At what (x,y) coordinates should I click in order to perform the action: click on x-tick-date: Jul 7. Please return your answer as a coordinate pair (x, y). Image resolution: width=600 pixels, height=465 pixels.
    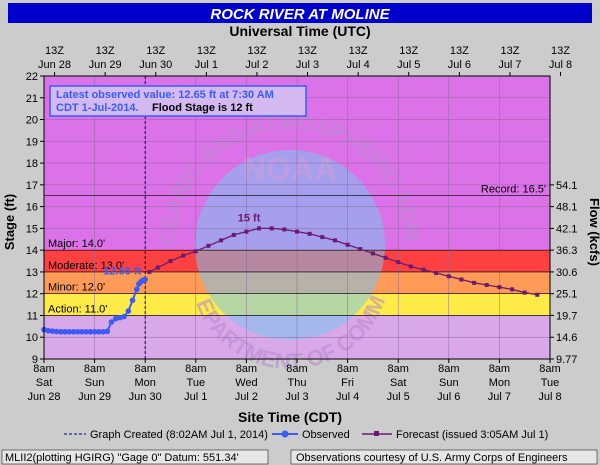
    Looking at the image, I should click on (499, 397).